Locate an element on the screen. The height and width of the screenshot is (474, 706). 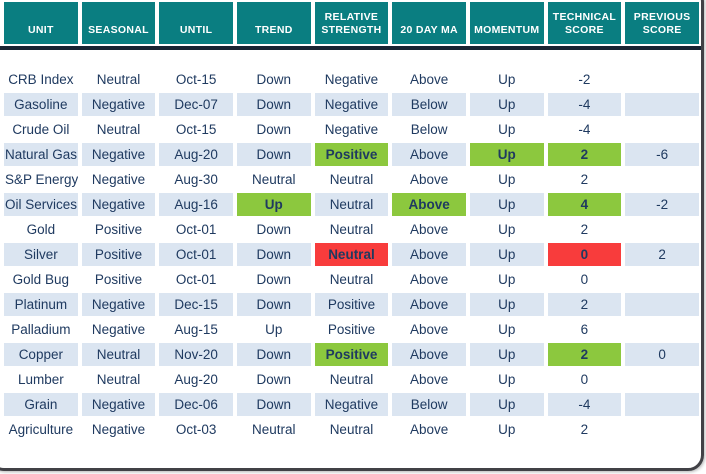
table-row: Silver Positive Oct-01 Down Neutral Above Up 0 2 is located at coordinates (351, 254).